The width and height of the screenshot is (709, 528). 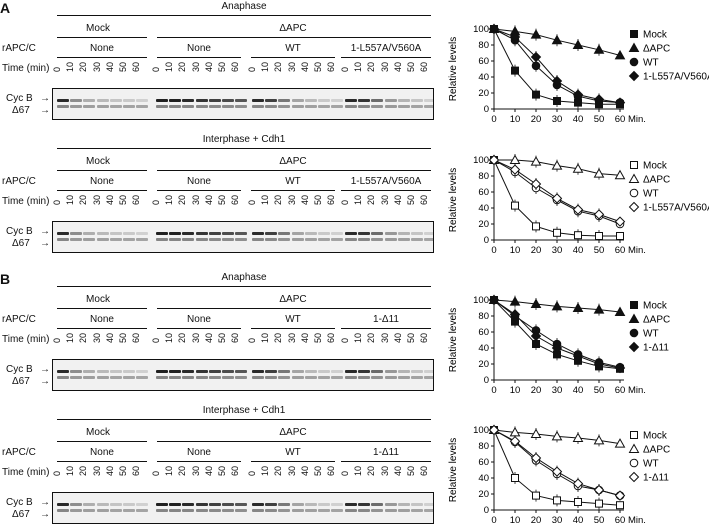 What do you see at coordinates (293, 161) in the screenshot?
I see `group-label: ΔAPC` at bounding box center [293, 161].